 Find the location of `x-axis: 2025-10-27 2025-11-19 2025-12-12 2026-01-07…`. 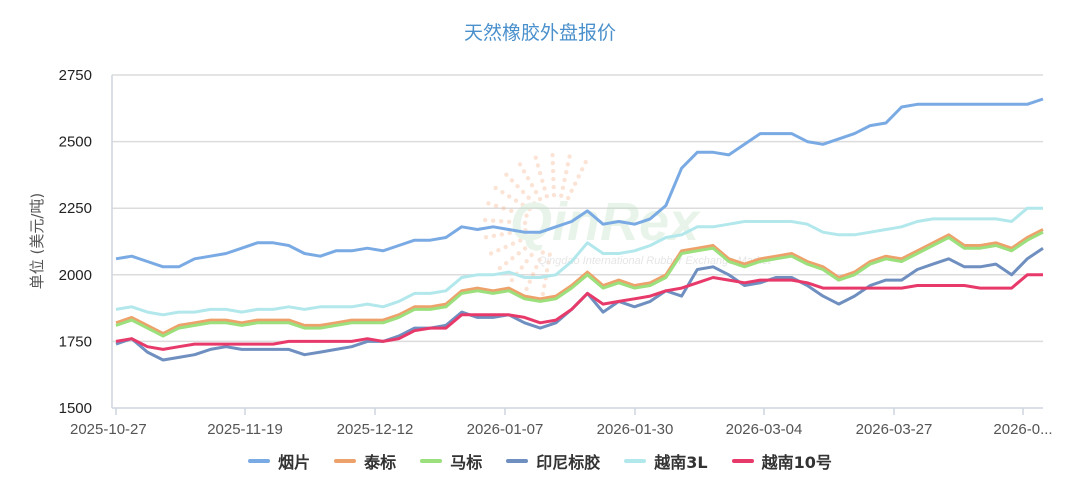

x-axis: 2025-10-27 2025-11-19 2025-12-12 2026-01-07… is located at coordinates (561, 422).